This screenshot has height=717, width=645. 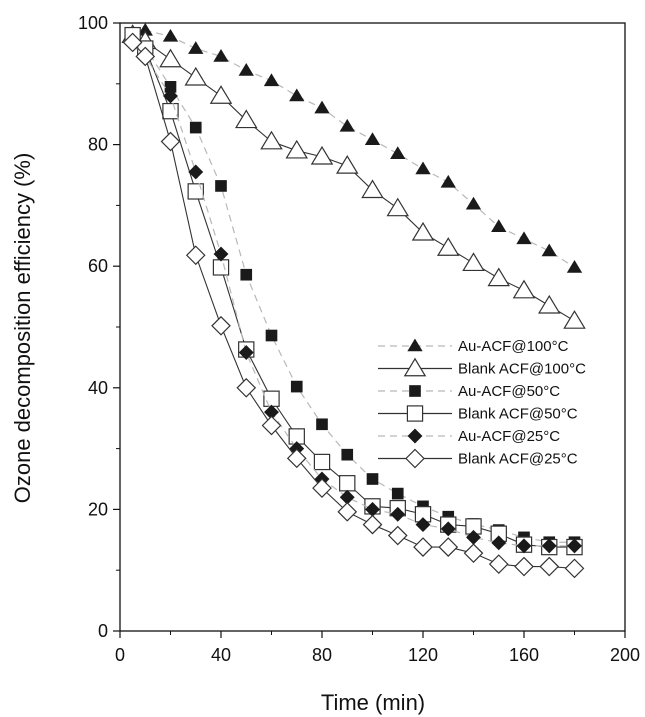 What do you see at coordinates (518, 459) in the screenshot?
I see `legend-label: Blank ACF@25°C` at bounding box center [518, 459].